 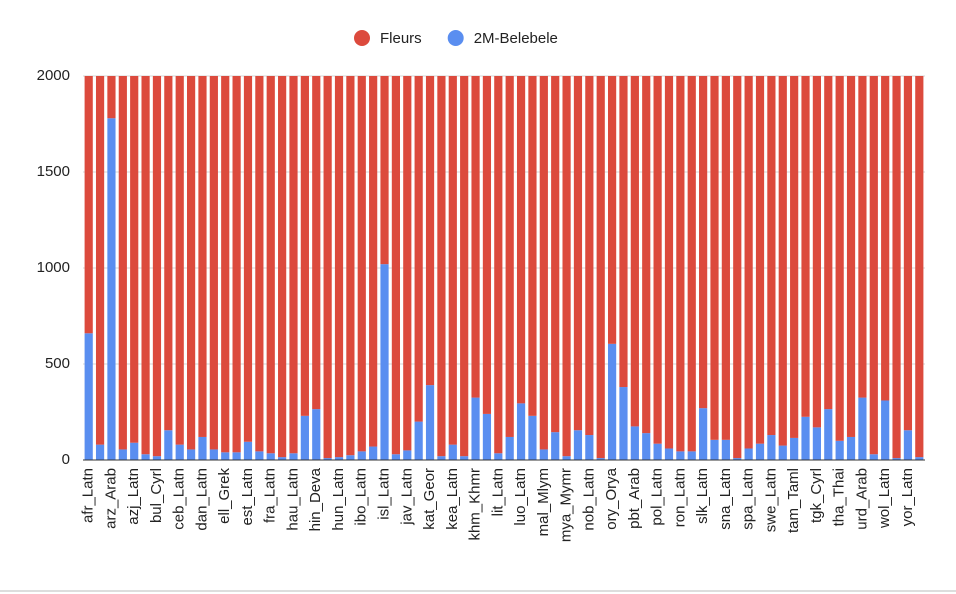 What do you see at coordinates (270, 495) in the screenshot?
I see `x-tick-label: fra_Latn` at bounding box center [270, 495].